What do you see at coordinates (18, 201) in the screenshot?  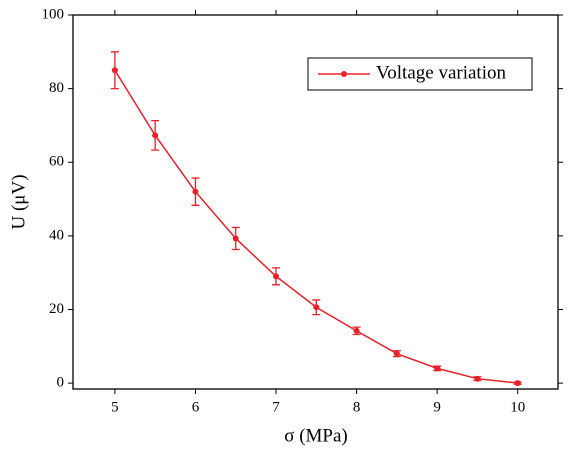 I see `y-axis-label: U (μV)` at bounding box center [18, 201].